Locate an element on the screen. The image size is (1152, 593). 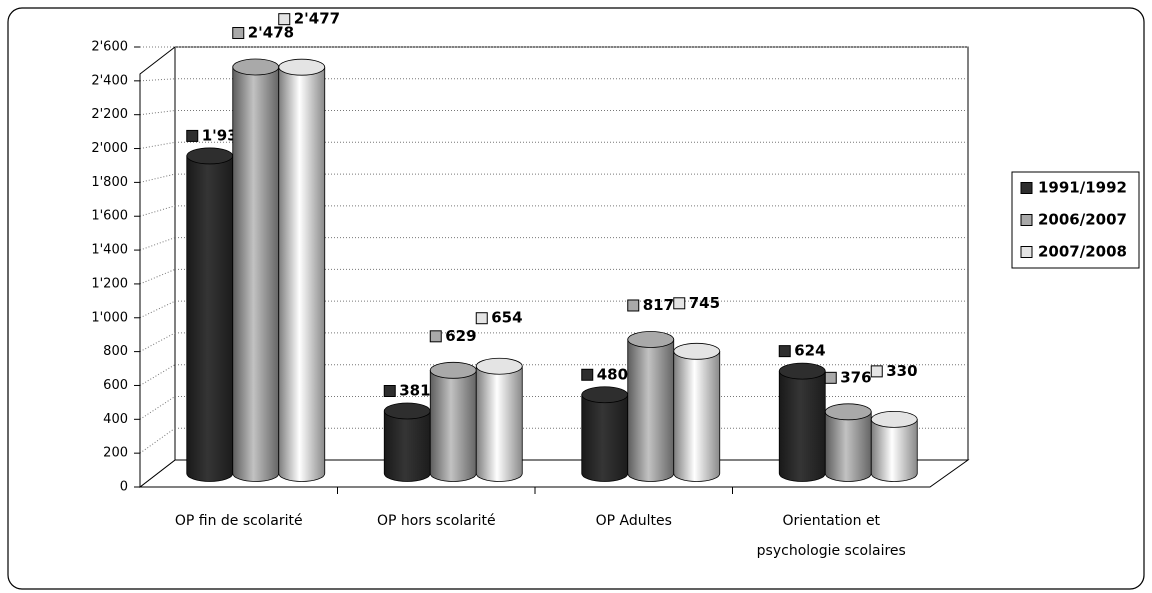
y-tick-label: 1'400 is located at coordinates (109, 250).